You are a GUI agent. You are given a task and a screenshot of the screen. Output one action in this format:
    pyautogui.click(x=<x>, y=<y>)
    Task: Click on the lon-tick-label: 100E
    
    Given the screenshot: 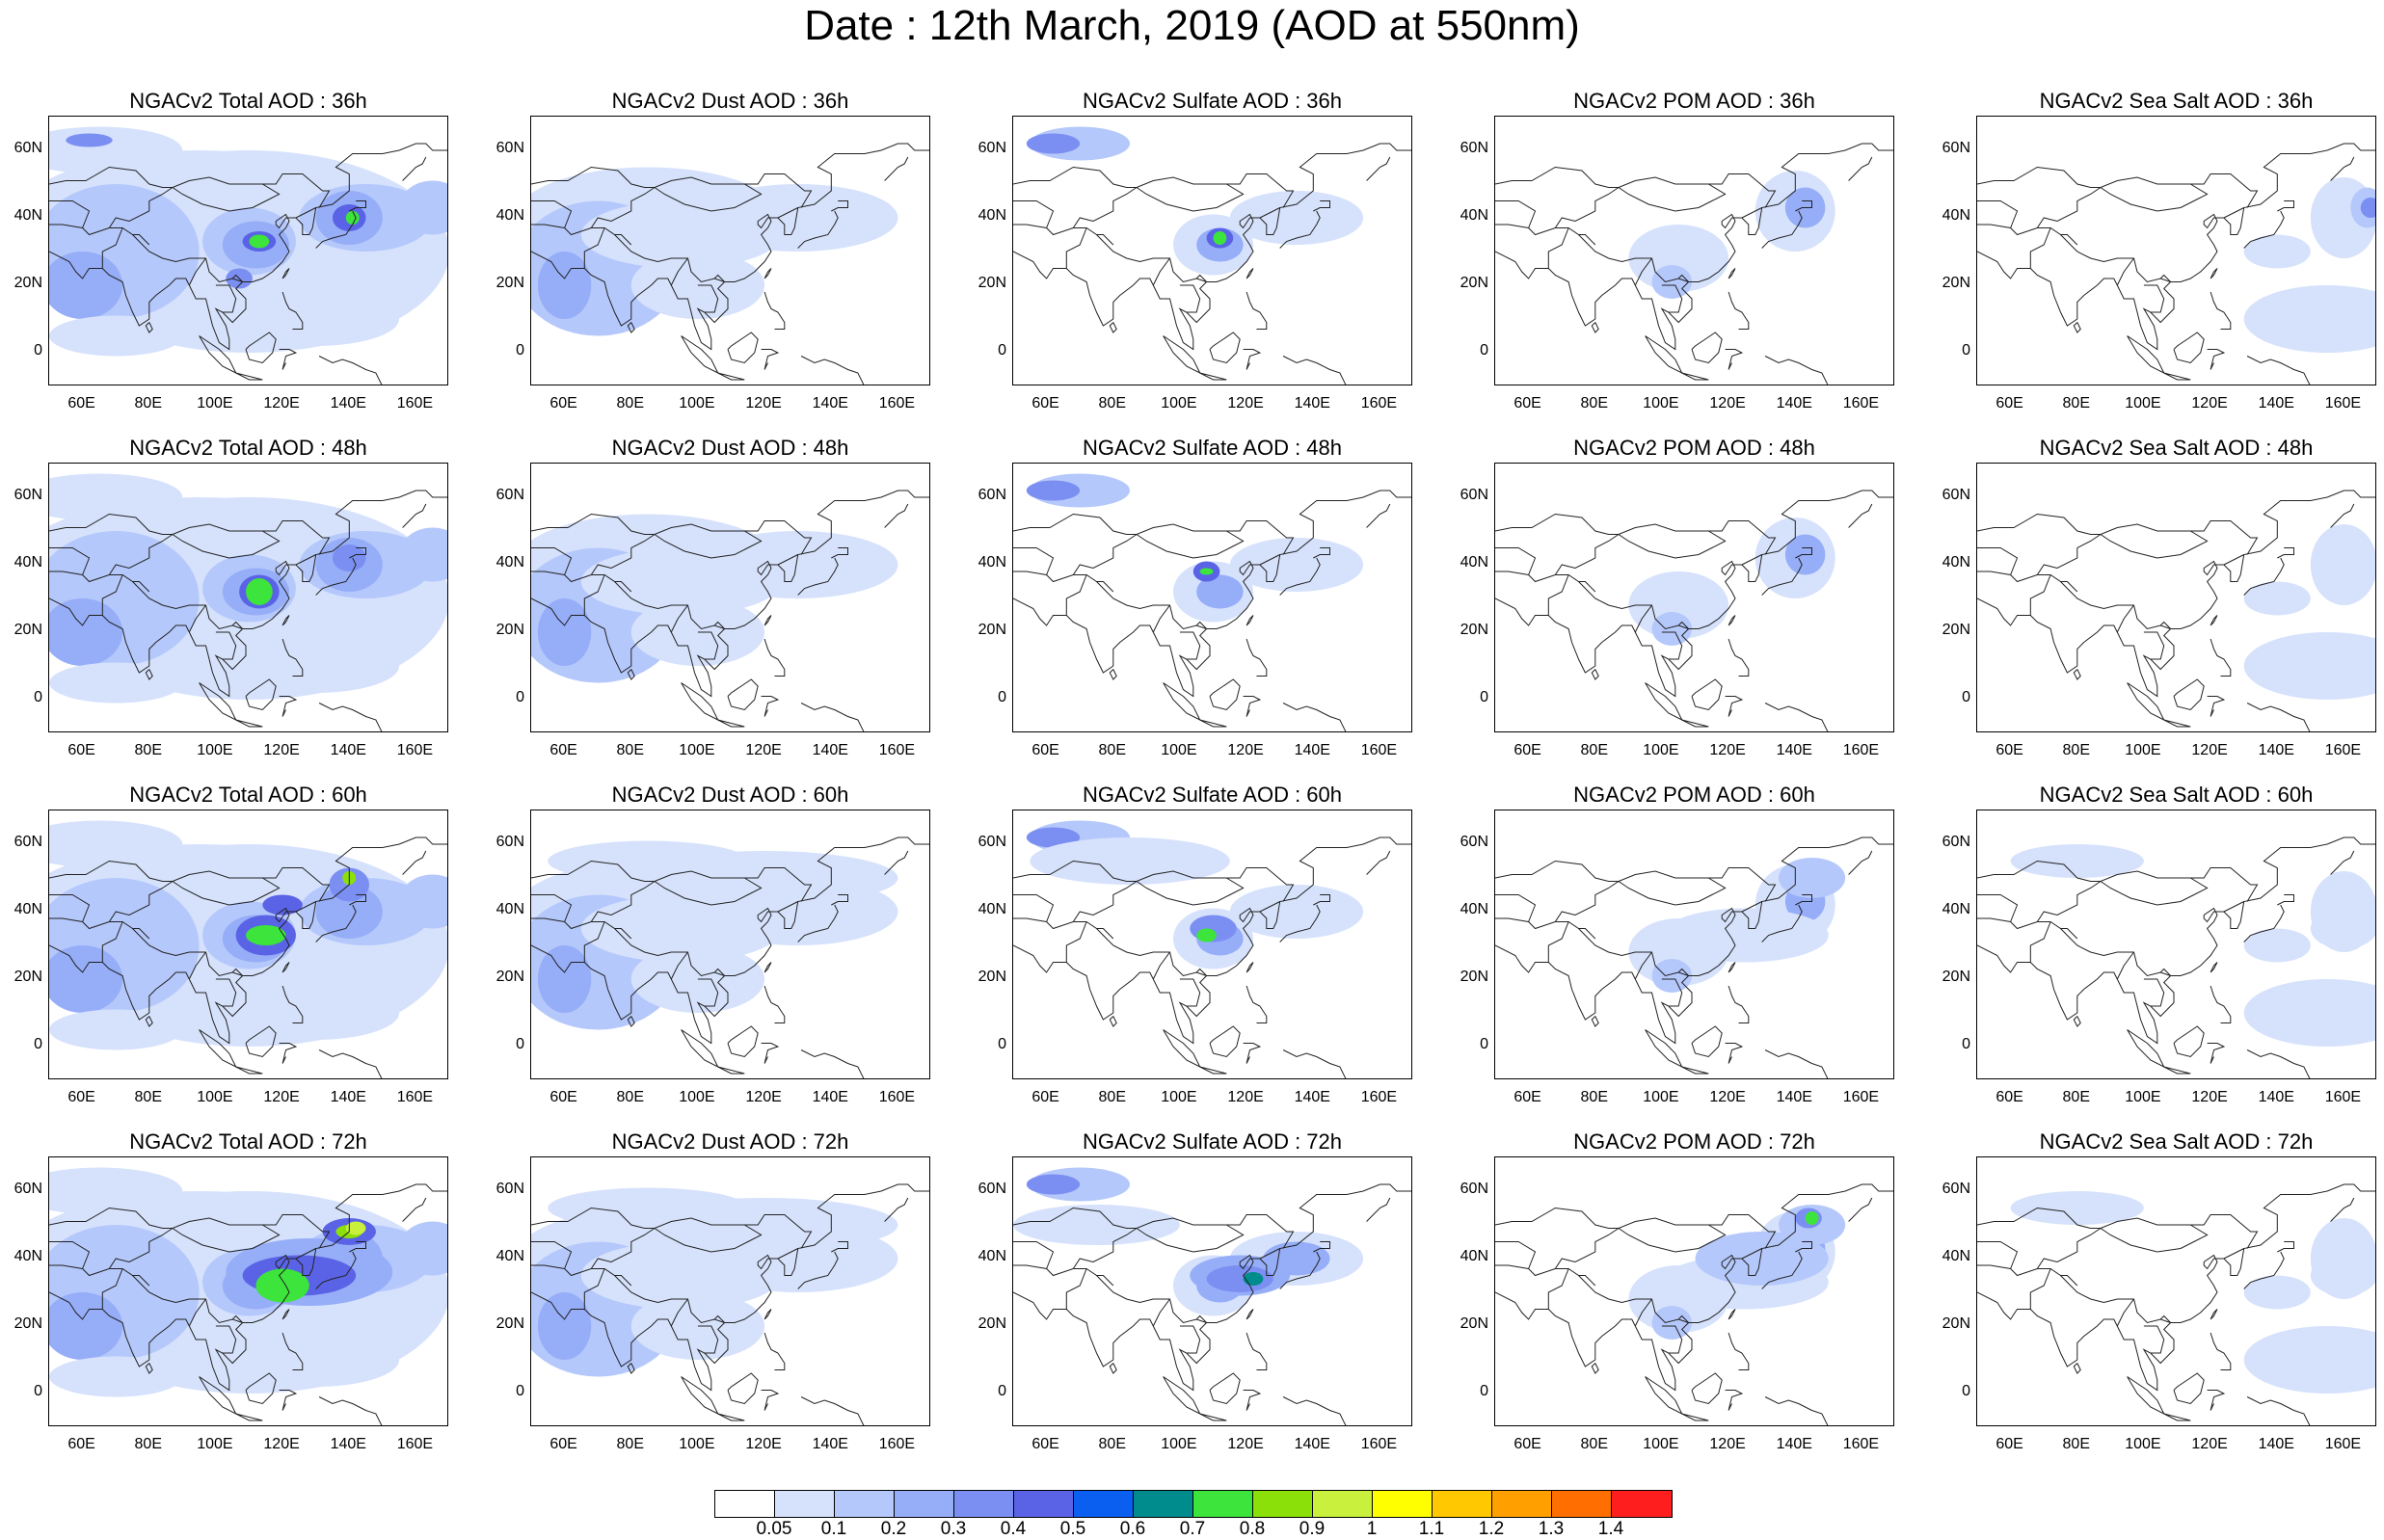 What is the action you would take?
    pyautogui.click(x=2143, y=1097)
    